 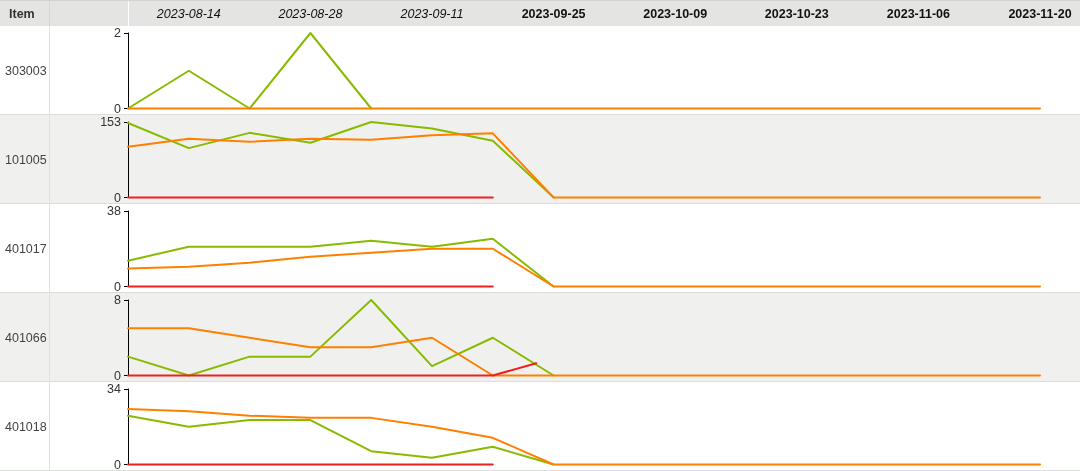 What do you see at coordinates (796, 13) in the screenshot?
I see `x-tick-label: 2023-10-23` at bounding box center [796, 13].